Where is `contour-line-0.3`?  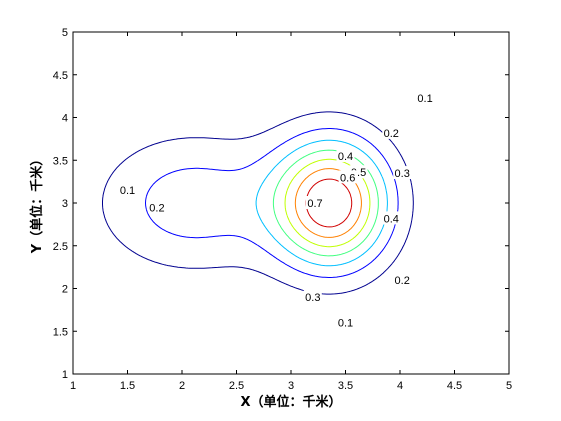 contour-line-0.3 is located at coordinates (321, 203).